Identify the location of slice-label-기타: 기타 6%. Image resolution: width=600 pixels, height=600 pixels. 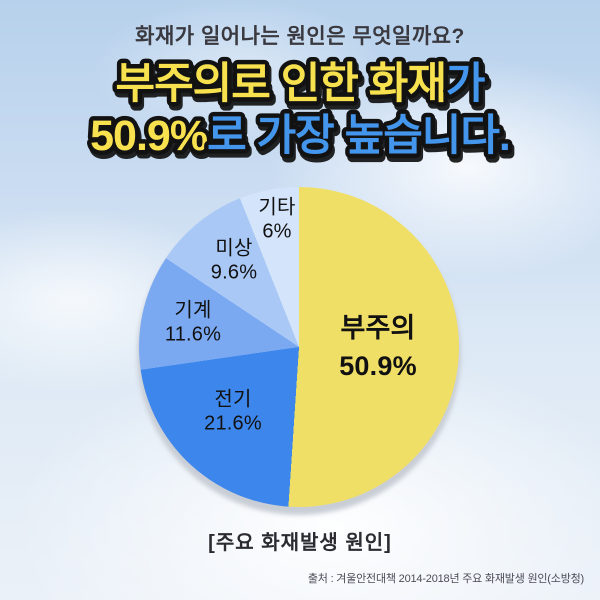
(277, 219).